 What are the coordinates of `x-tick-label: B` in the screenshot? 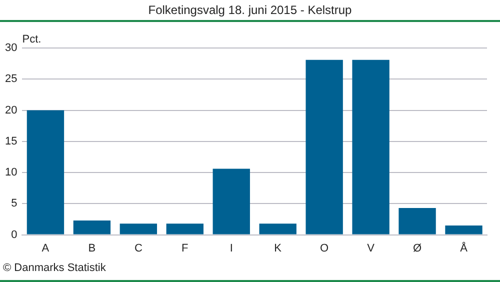 It's located at (92, 248).